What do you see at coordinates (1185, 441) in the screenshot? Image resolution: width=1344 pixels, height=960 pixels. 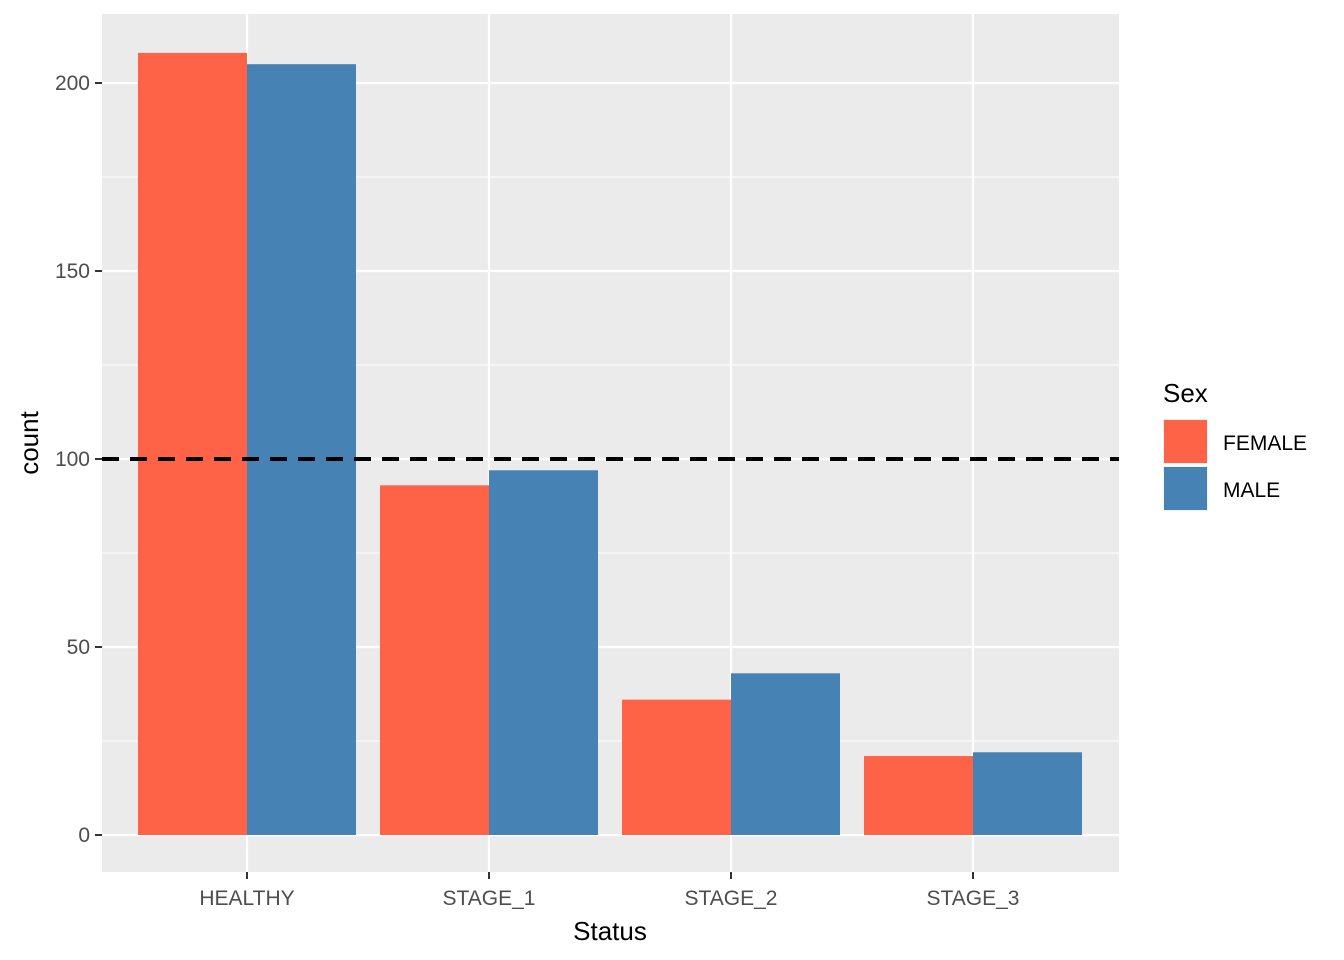 I see `legend-swatch-female` at bounding box center [1185, 441].